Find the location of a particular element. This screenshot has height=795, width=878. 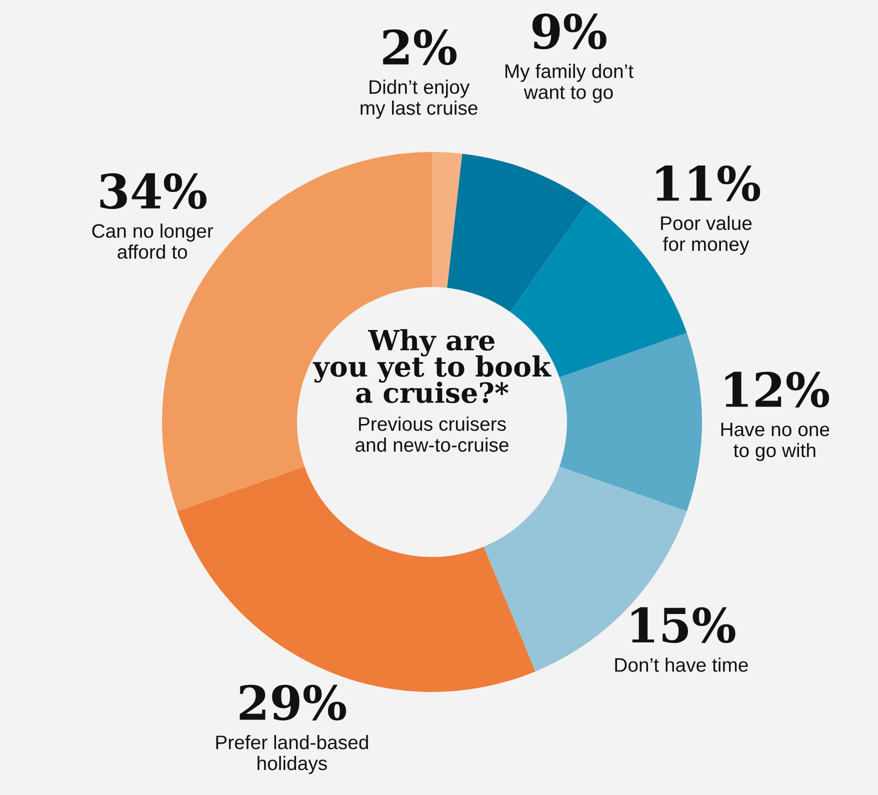

slice-label: Don’t have time is located at coordinates (681, 665).